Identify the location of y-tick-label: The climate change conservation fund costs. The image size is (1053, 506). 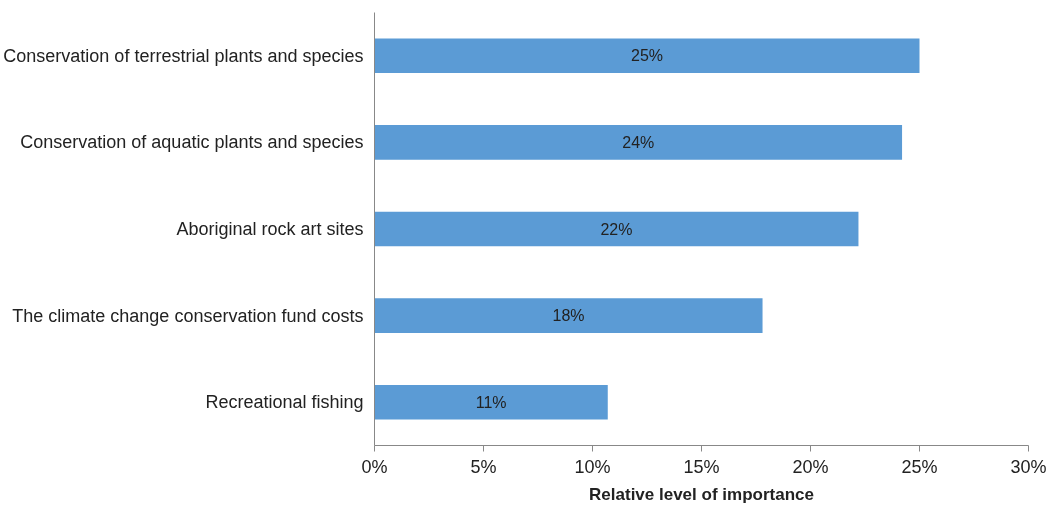
(188, 315).